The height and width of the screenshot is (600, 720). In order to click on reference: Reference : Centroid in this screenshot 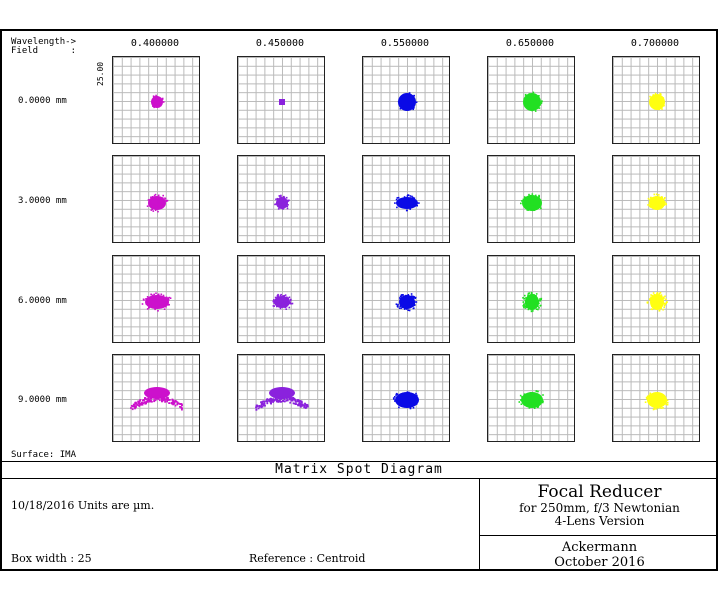, I will do `click(307, 558)`.